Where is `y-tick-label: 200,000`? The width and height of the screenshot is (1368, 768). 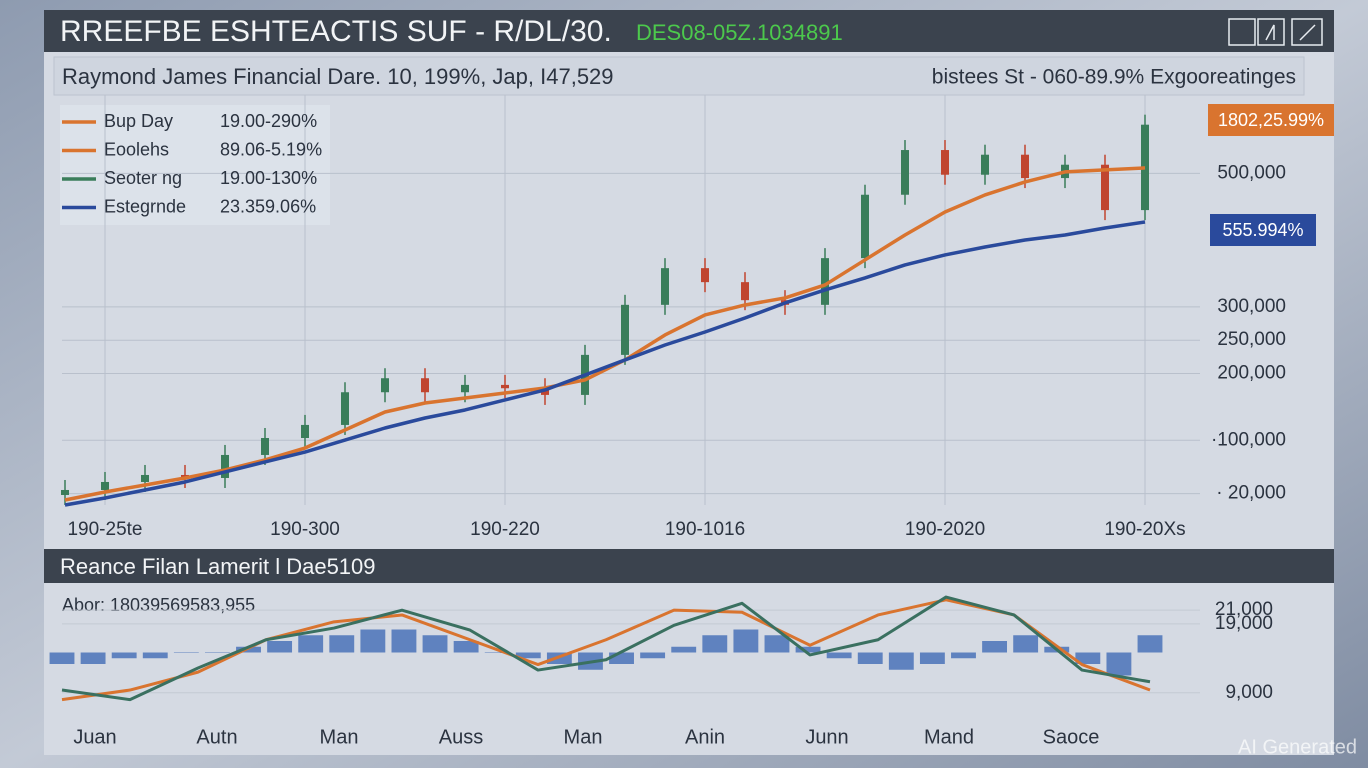
y-tick-label: 200,000 is located at coordinates (1251, 373).